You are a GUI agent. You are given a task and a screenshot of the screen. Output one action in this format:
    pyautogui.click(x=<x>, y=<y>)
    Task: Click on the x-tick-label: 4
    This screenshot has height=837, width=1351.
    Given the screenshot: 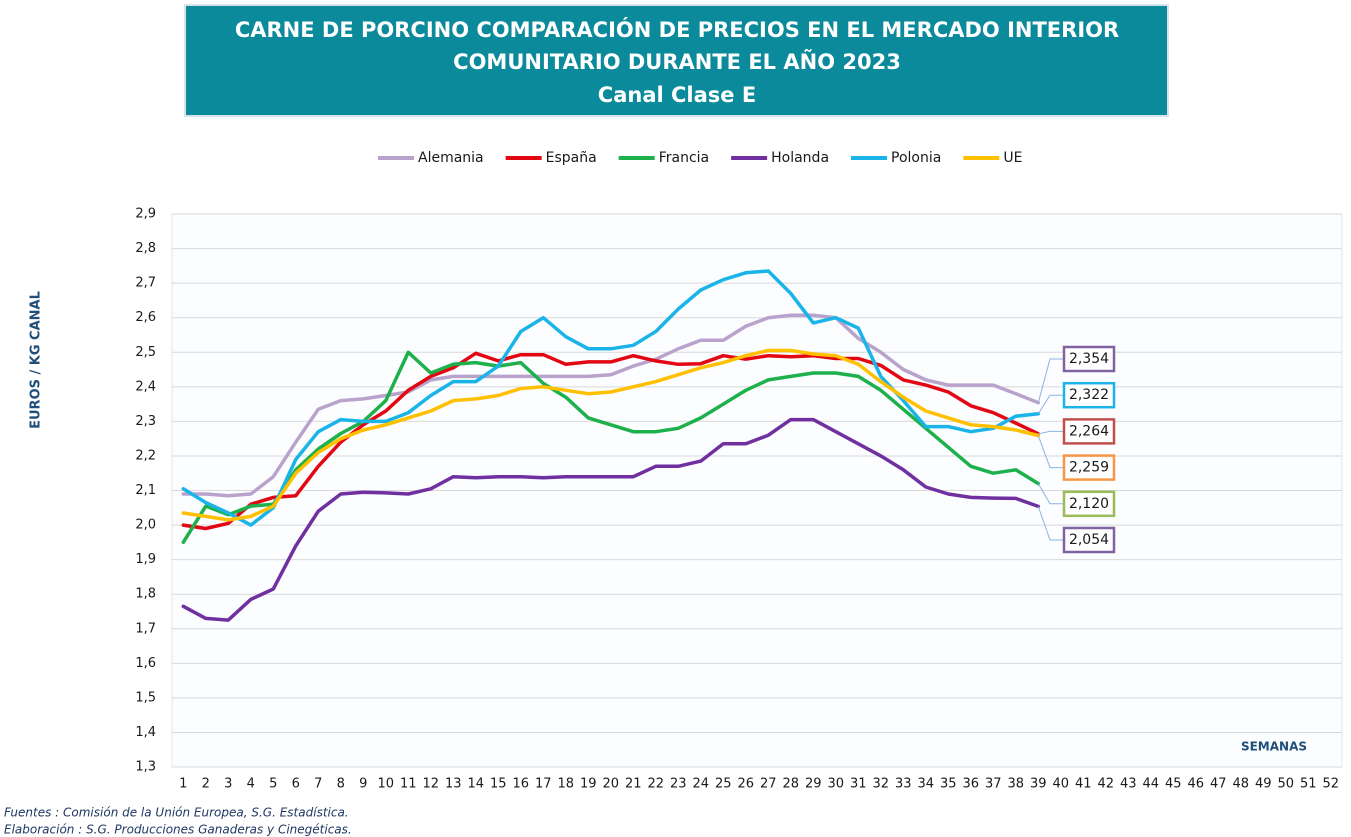 What is the action you would take?
    pyautogui.click(x=251, y=784)
    